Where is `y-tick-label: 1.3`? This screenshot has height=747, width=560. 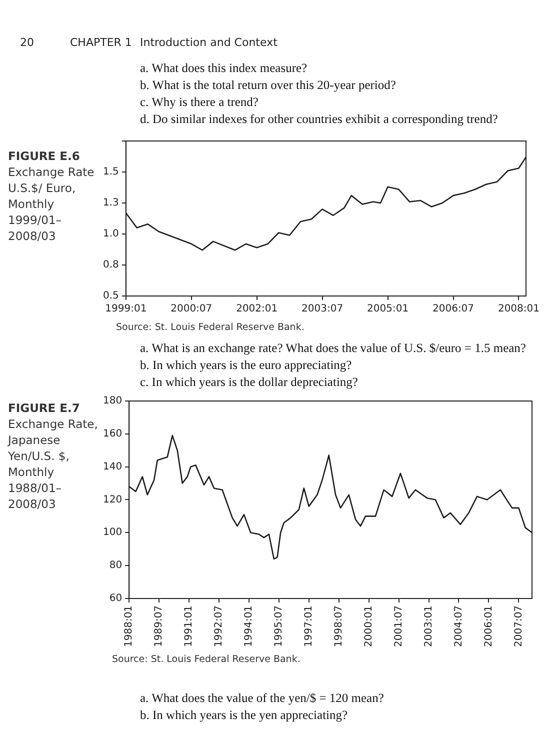 y-tick-label: 1.3 is located at coordinates (110, 203).